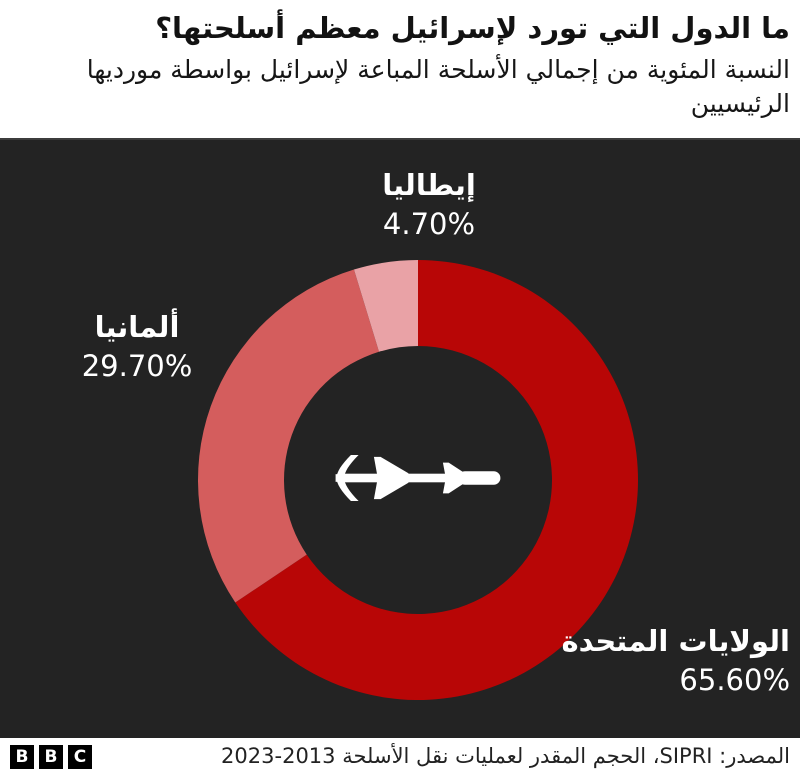 This screenshot has height=776, width=800. What do you see at coordinates (80, 757) in the screenshot?
I see `bbc-logo-block-3: C` at bounding box center [80, 757].